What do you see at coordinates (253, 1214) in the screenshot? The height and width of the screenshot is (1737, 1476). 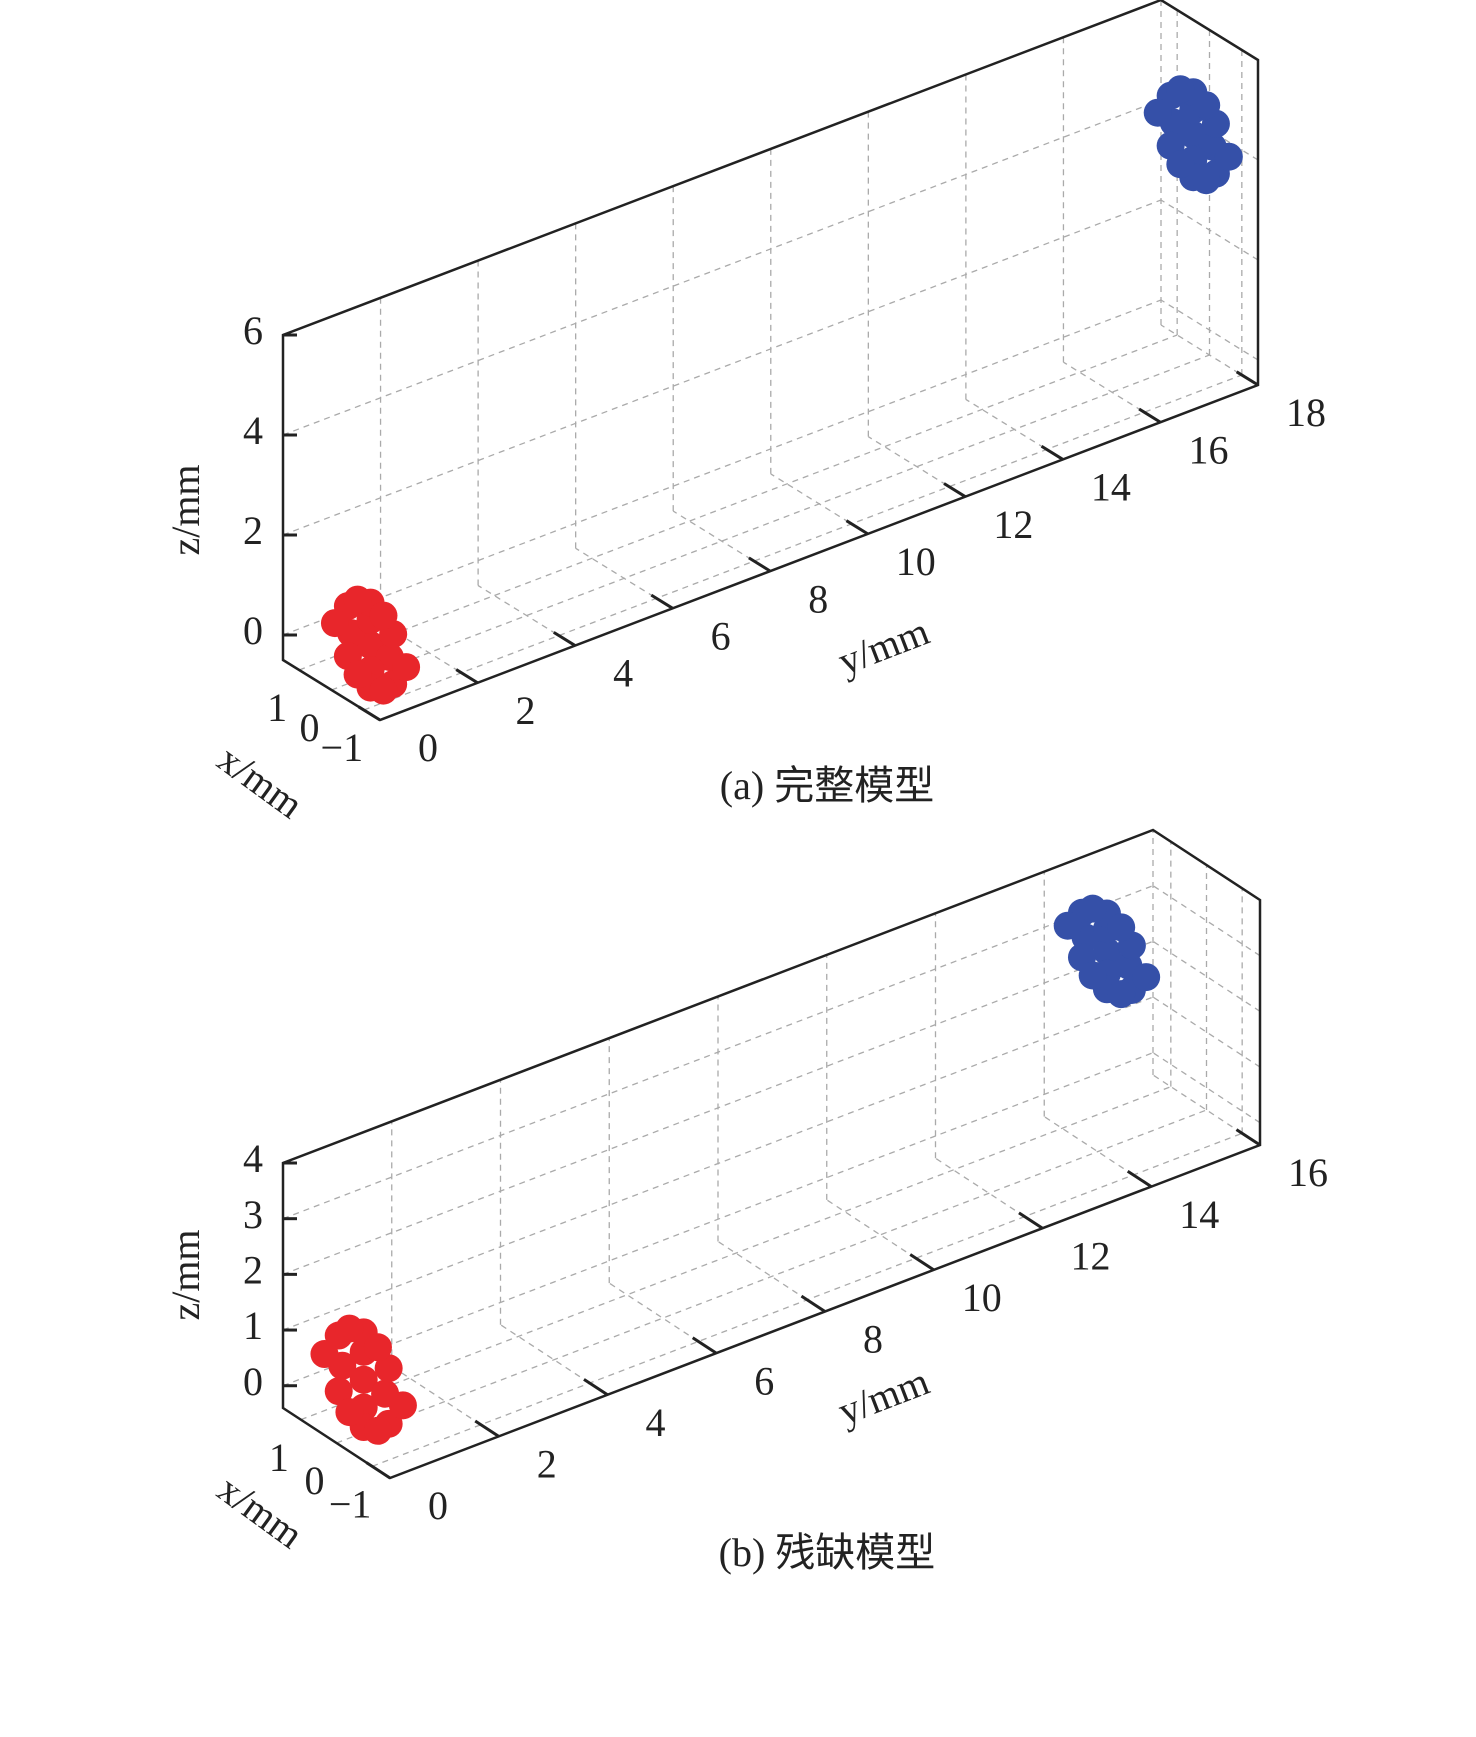 I see `z-tick-label: 3` at bounding box center [253, 1214].